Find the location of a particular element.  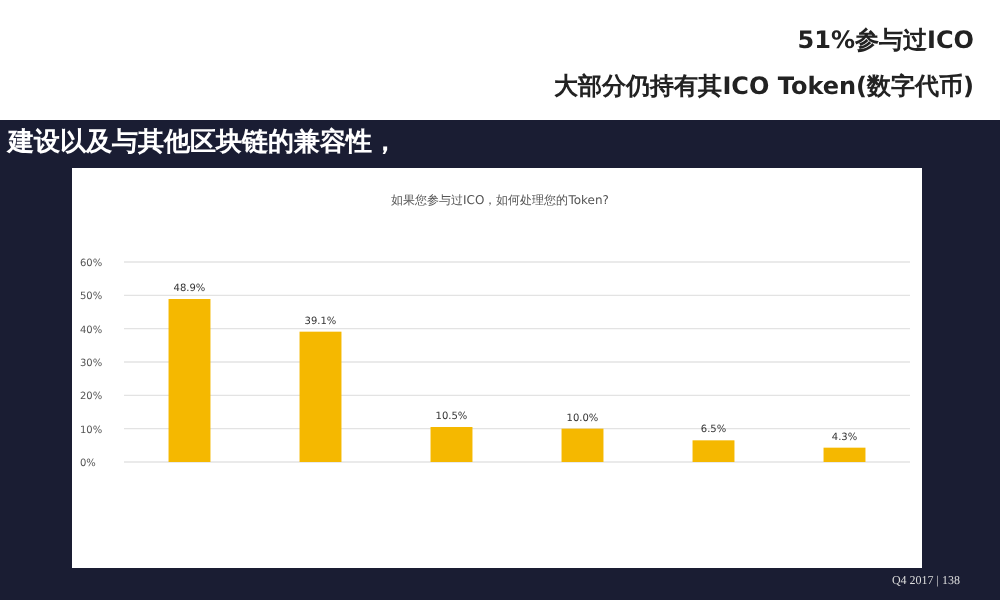

chart-title: 51%参与过ICO is located at coordinates (885, 40).